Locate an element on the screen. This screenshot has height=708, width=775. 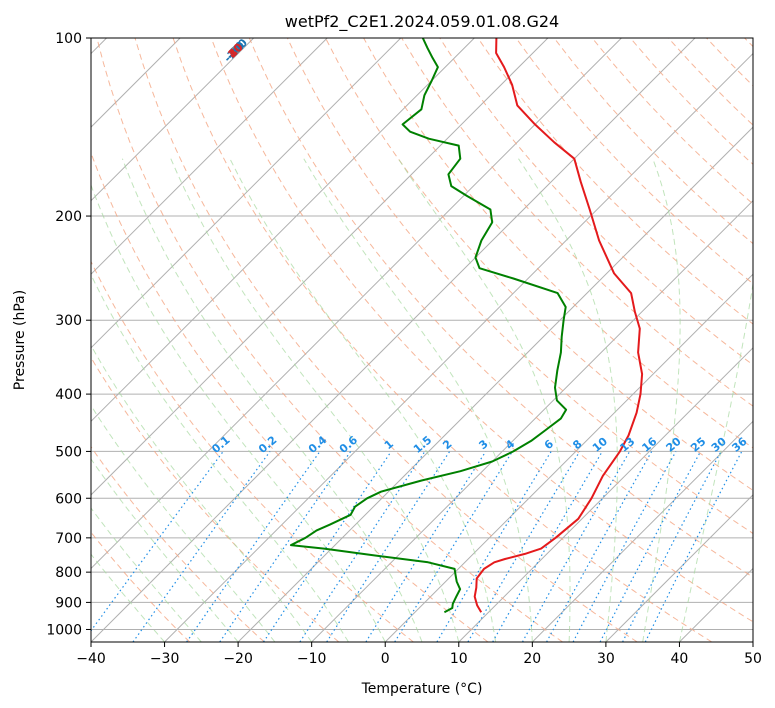
y-tick-label: 500 is located at coordinates (68, 452).